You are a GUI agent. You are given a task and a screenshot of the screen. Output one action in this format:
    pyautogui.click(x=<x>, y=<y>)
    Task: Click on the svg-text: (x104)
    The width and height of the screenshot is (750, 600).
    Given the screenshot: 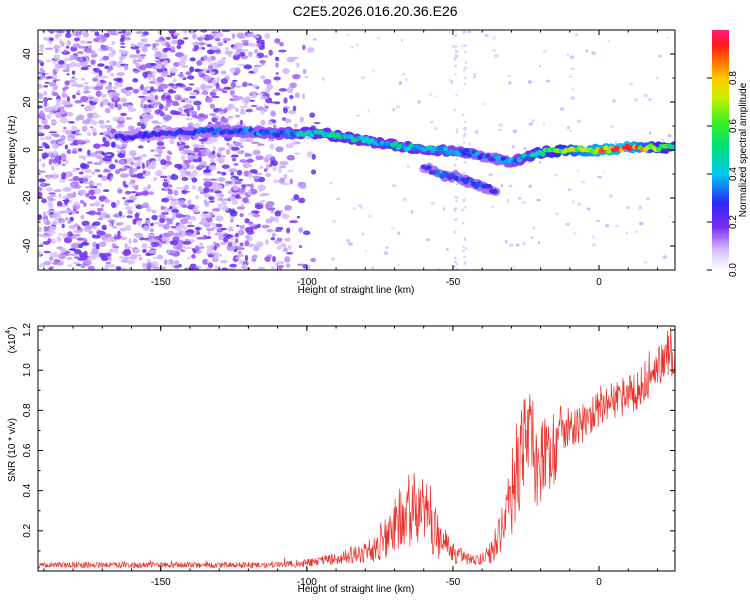 What is the action you would take?
    pyautogui.click(x=11, y=340)
    